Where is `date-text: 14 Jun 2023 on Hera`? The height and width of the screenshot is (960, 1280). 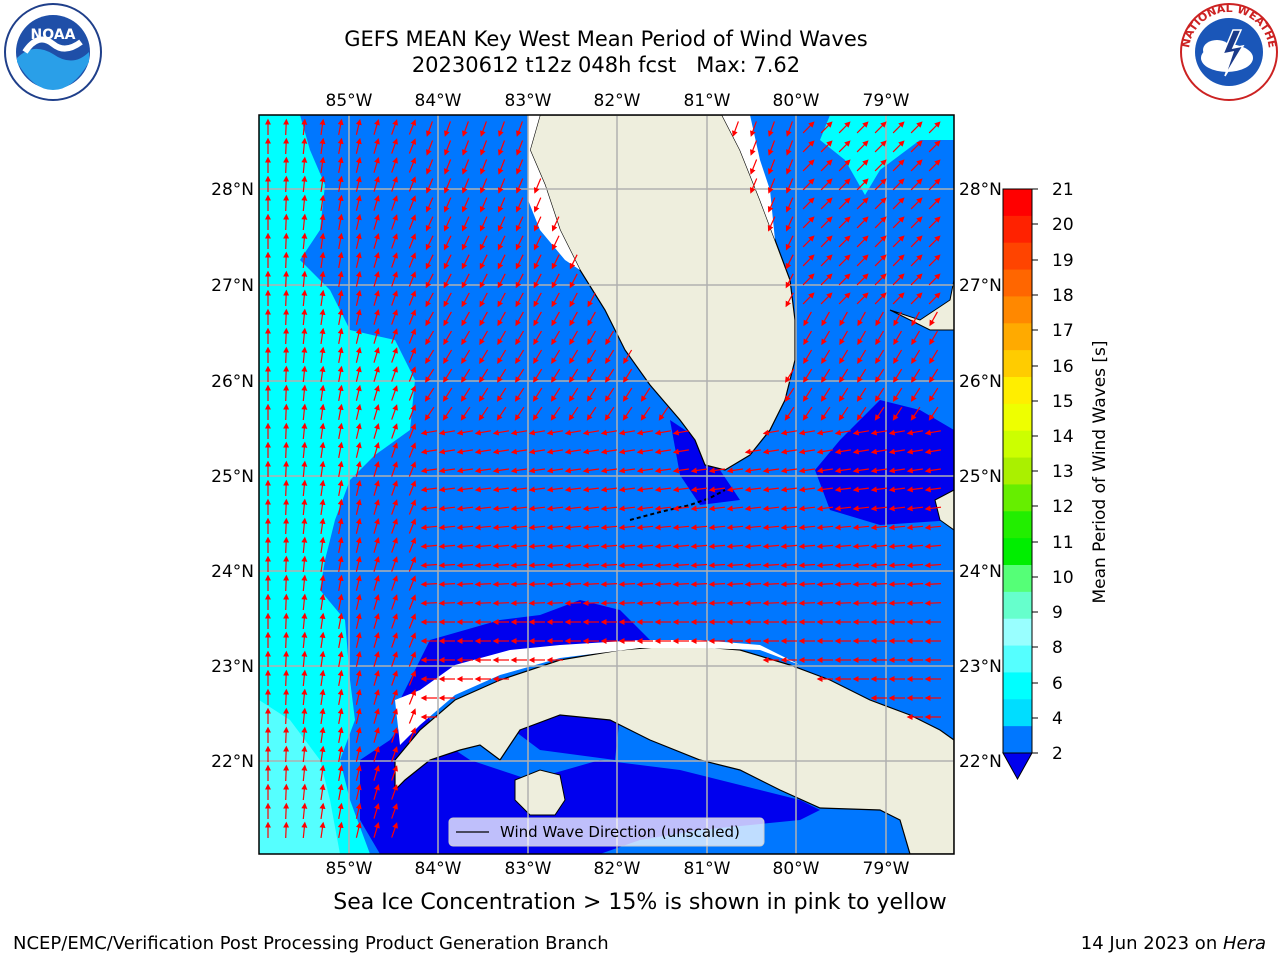
date-text: 14 Jun 2023 on Hera is located at coordinates (1173, 943).